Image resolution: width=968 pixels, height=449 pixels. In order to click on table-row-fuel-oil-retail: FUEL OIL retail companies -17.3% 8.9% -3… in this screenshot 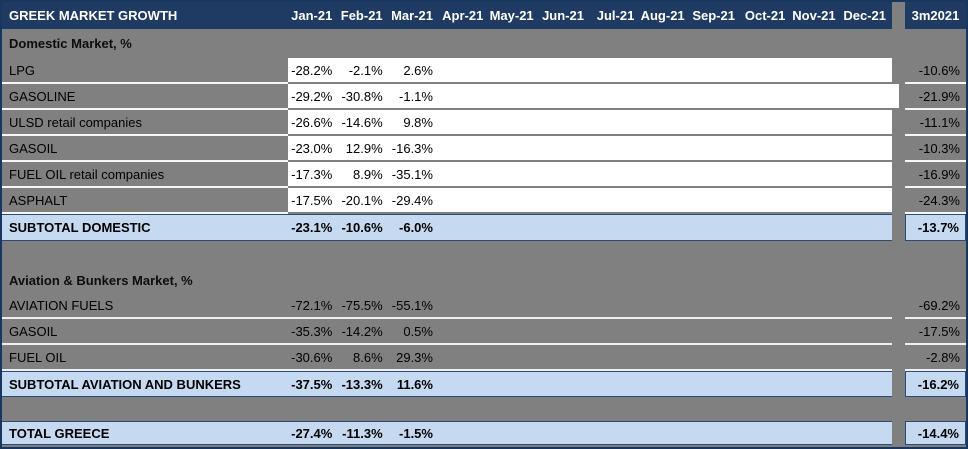, I will do `click(484, 175)`.